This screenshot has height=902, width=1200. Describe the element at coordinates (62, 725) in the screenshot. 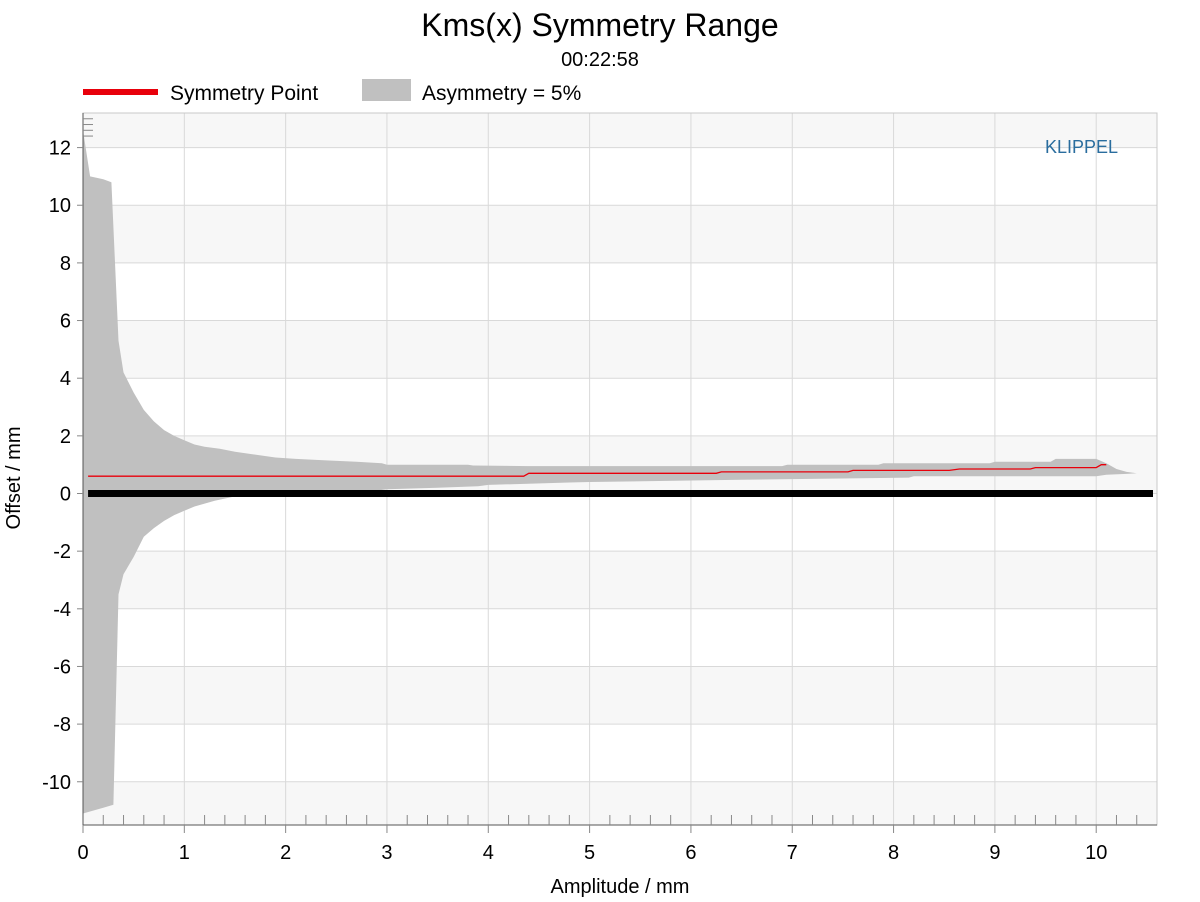

I see `y-tick-label: -8` at that location.